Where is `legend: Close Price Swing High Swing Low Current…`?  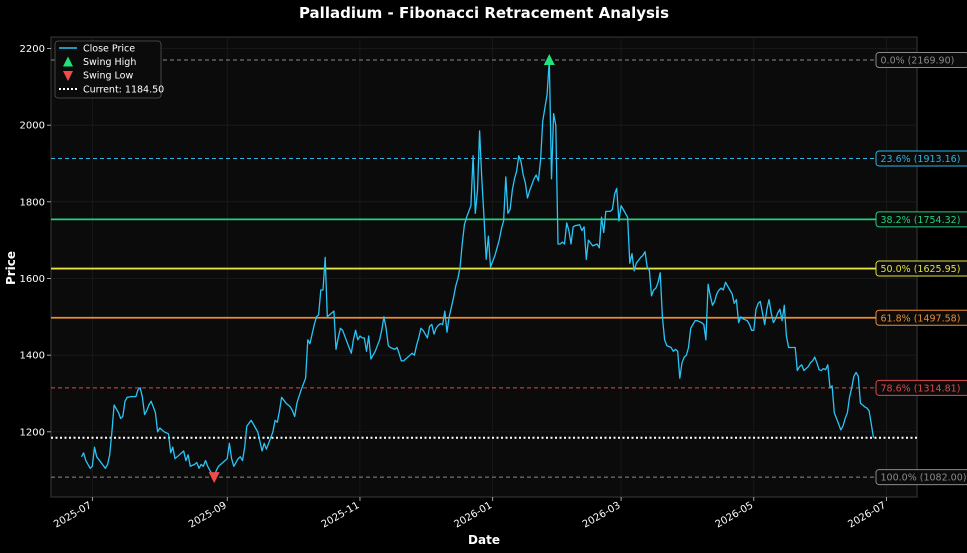
legend: Close Price Swing High Swing Low Current… is located at coordinates (109, 69).